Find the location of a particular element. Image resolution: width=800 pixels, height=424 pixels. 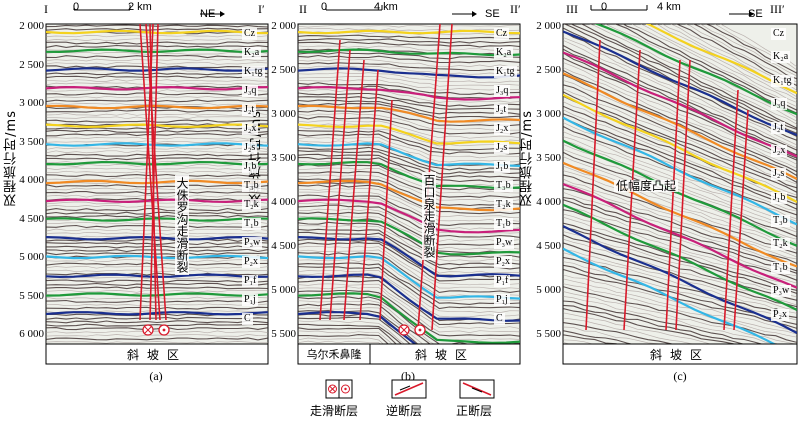

legend-label-reverse: 逆断层 is located at coordinates (404, 411).